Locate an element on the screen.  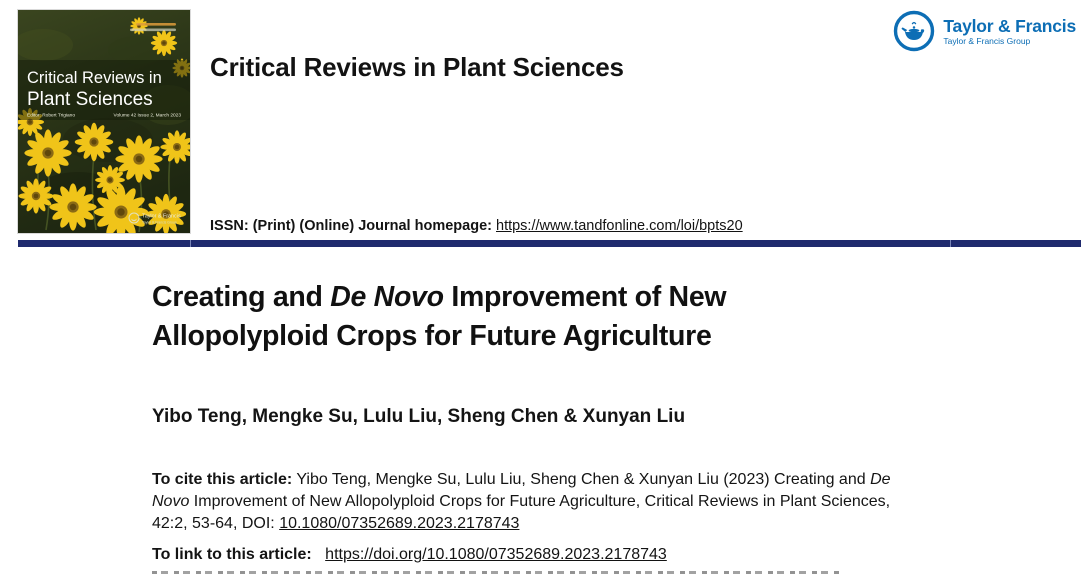
clipped-text-fragment is located at coordinates (497, 572).